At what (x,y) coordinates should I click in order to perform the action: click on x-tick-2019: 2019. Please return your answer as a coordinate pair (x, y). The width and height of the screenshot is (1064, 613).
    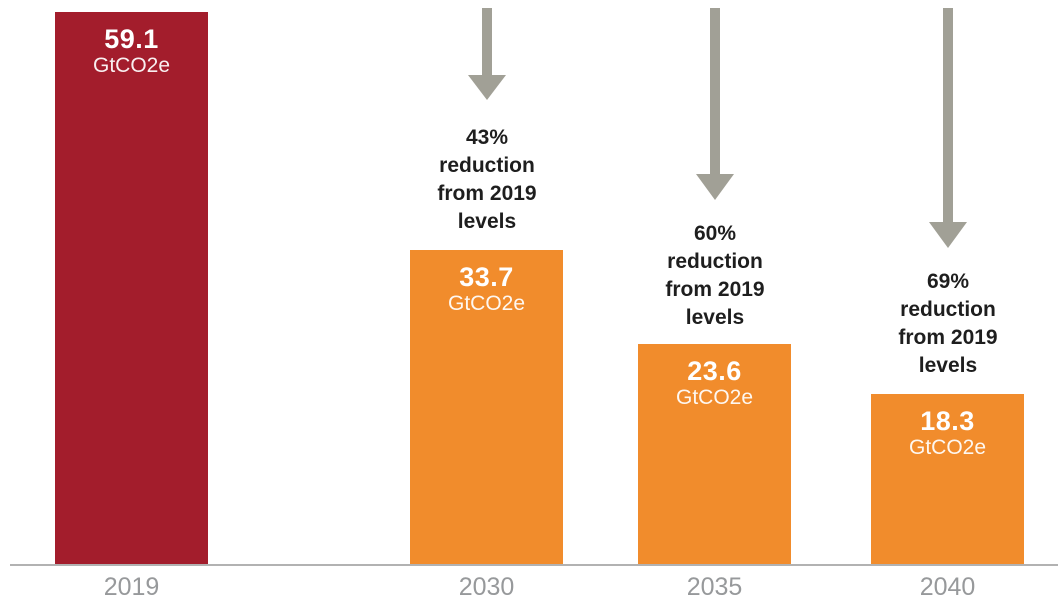
    Looking at the image, I should click on (131, 587).